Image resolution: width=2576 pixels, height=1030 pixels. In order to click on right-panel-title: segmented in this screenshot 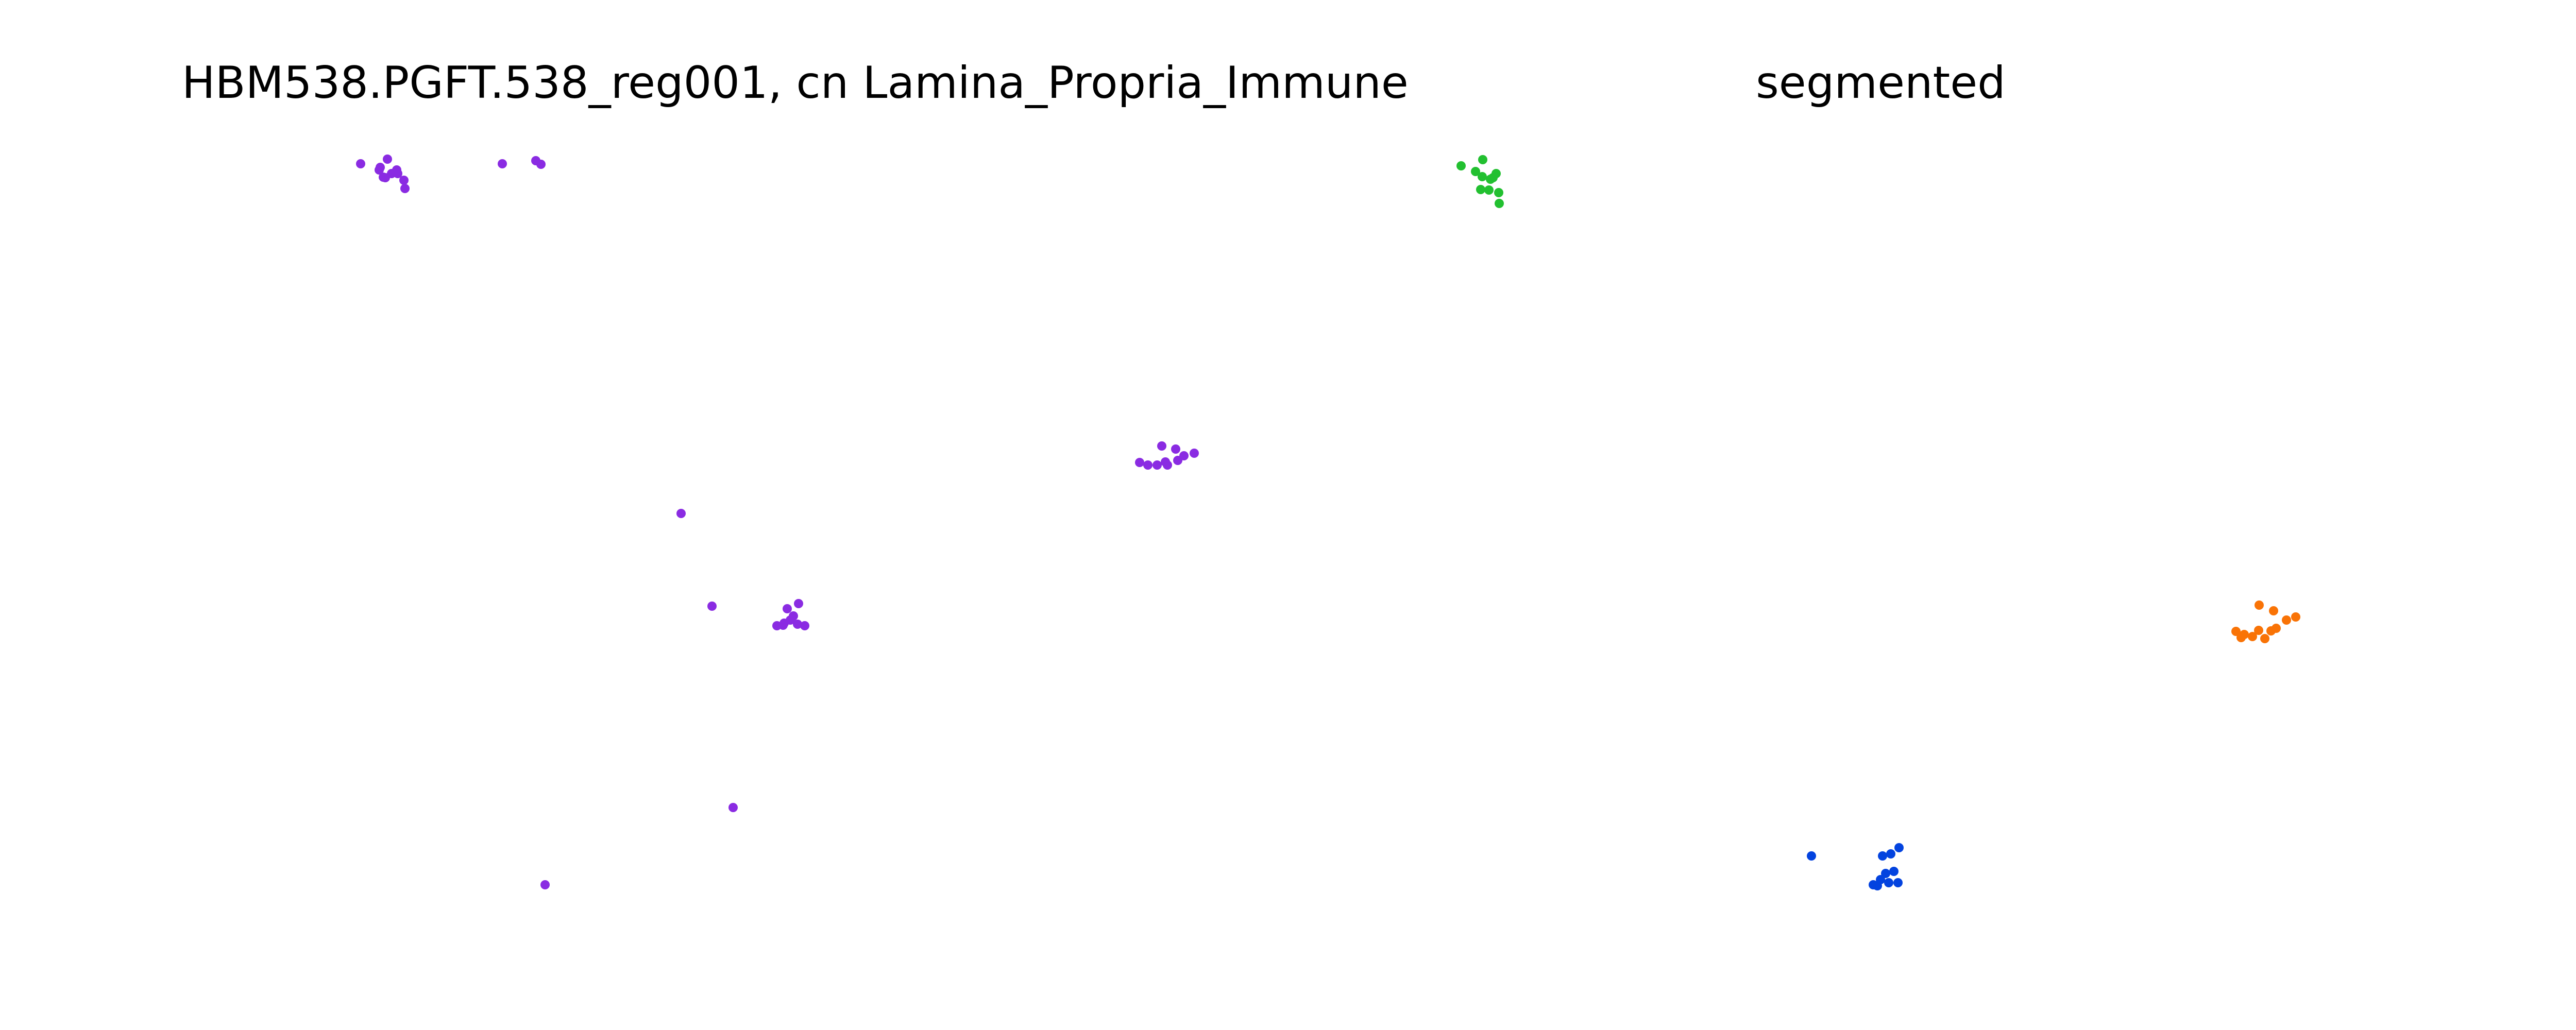, I will do `click(1881, 83)`.